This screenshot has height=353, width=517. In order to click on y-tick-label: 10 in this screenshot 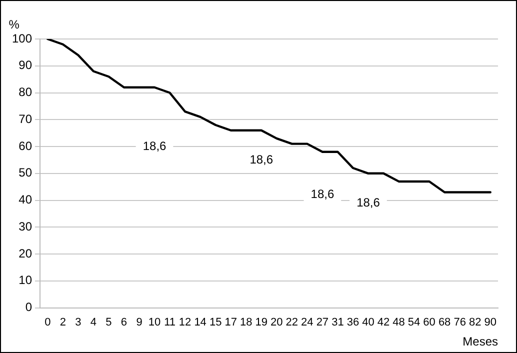, I will do `click(25, 280)`.